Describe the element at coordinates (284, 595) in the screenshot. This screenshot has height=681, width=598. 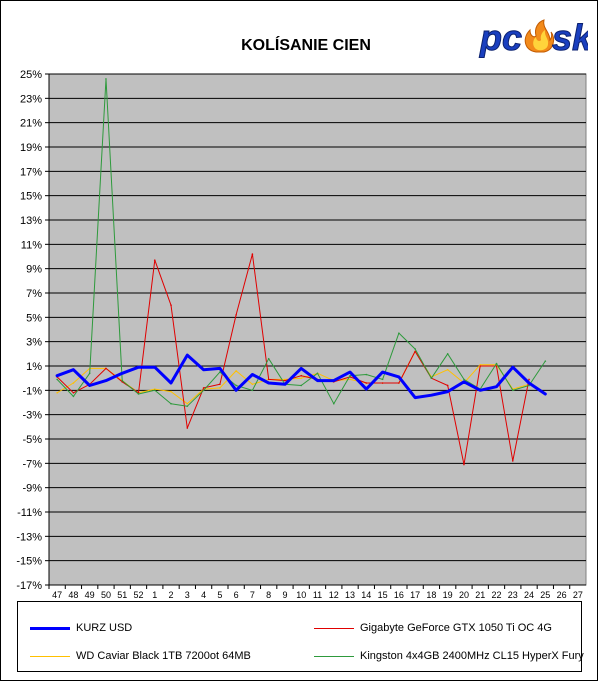
I see `x-tick-label: 9` at that location.